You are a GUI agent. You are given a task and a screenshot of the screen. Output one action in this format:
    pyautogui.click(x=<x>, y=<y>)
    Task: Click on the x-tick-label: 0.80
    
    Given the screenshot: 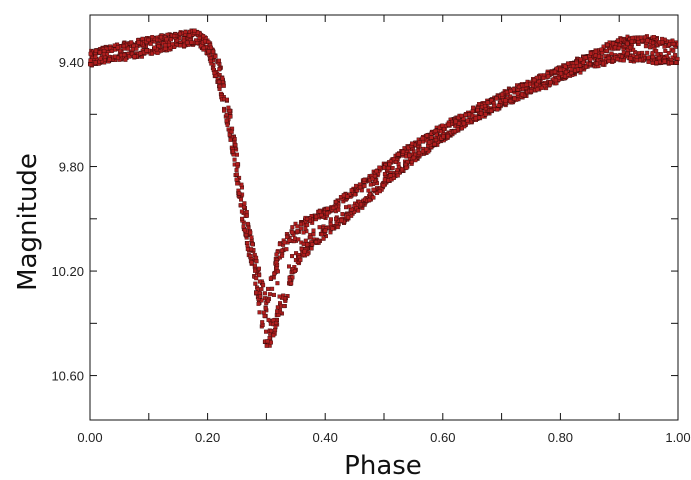 What is the action you would take?
    pyautogui.click(x=560, y=437)
    